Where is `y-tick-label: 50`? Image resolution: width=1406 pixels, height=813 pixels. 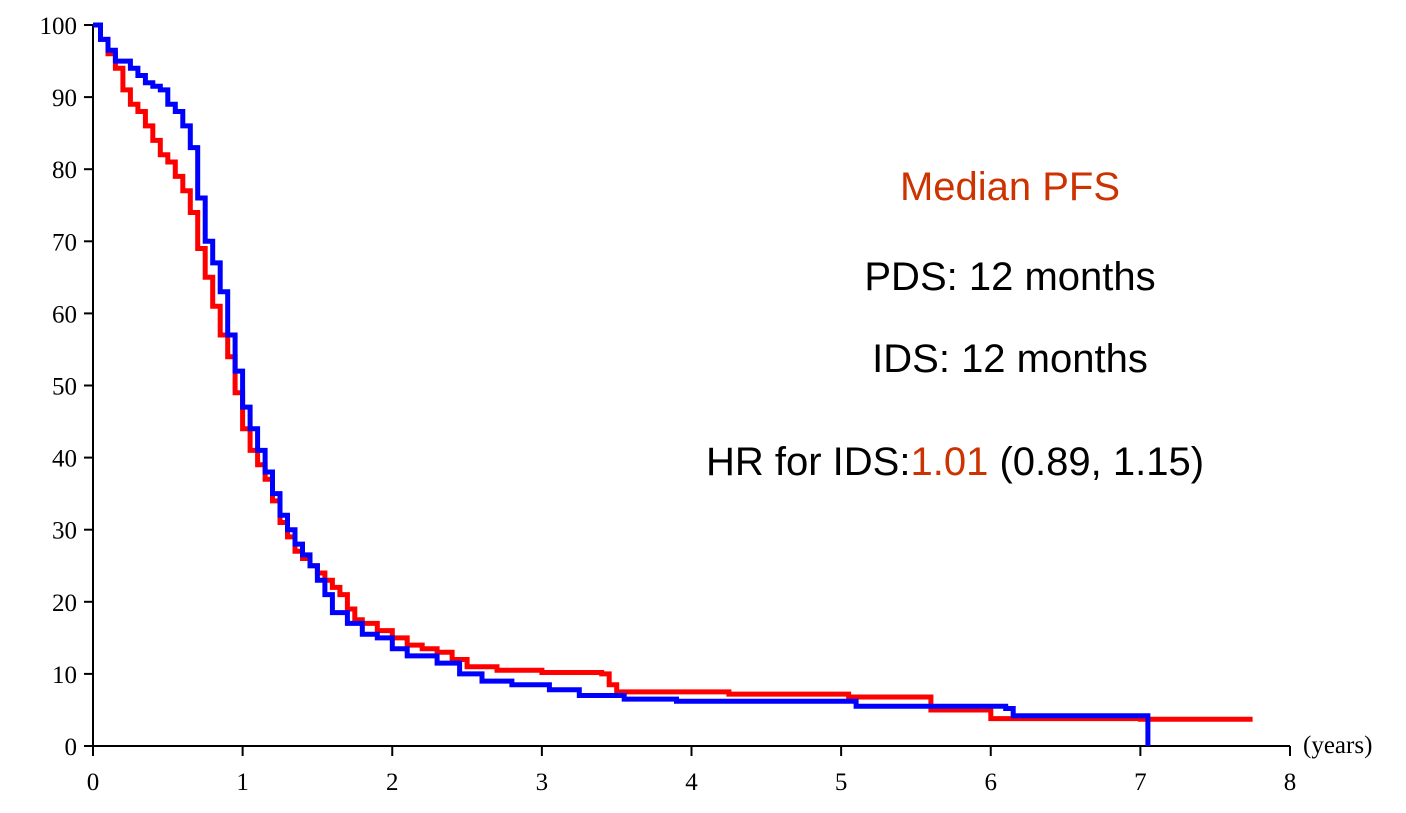
y-tick-label: 50 is located at coordinates (64, 387).